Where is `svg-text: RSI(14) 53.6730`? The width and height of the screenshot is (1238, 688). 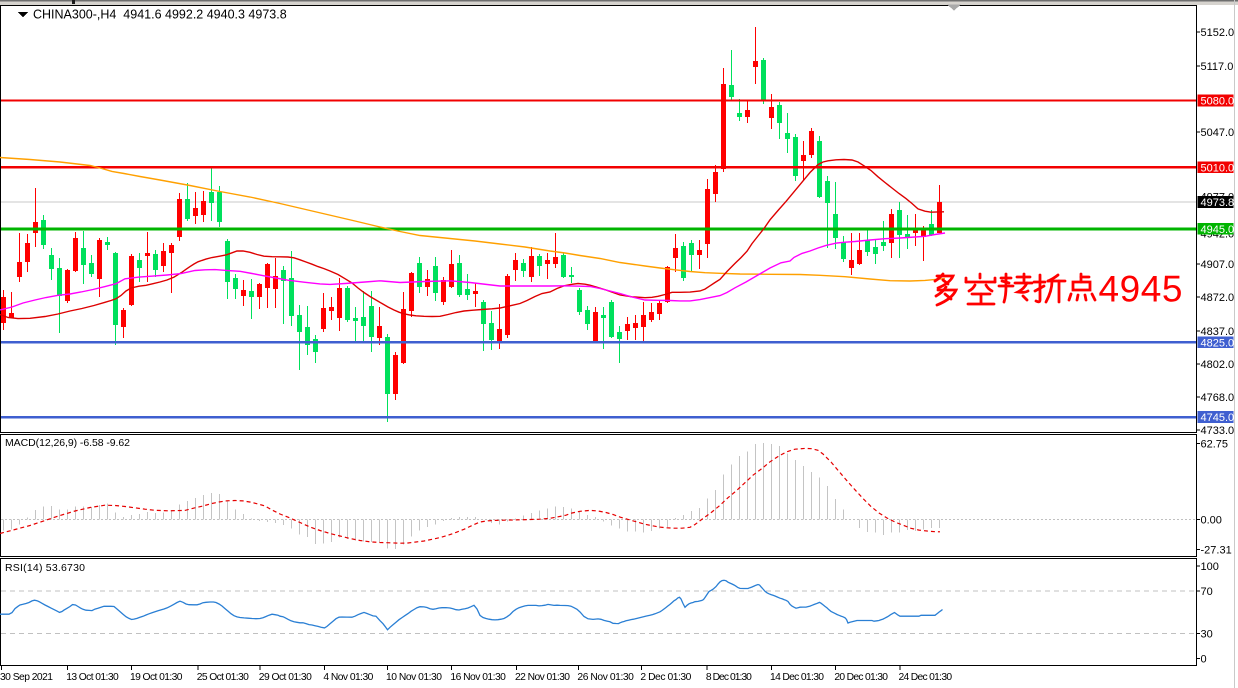
svg-text: RSI(14) 53.6730 is located at coordinates (45, 568).